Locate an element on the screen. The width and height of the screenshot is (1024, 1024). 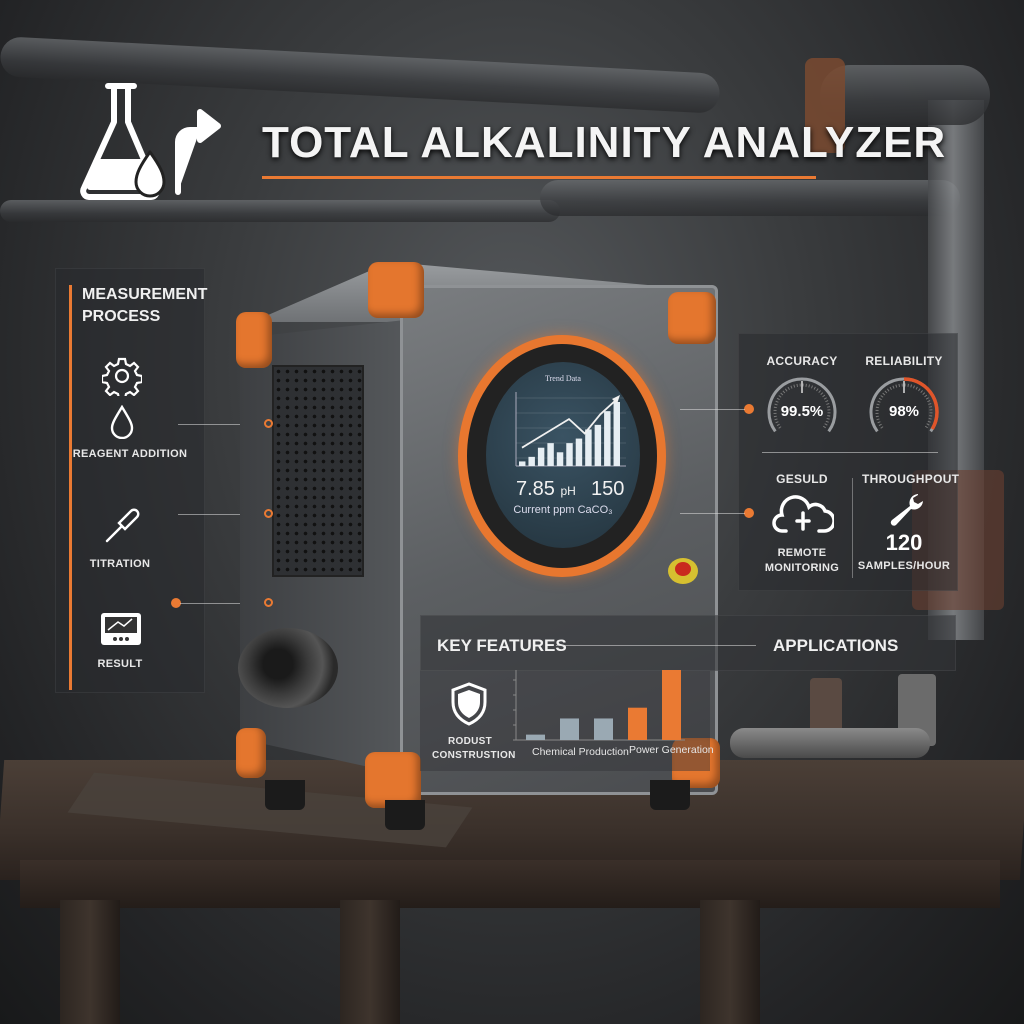
metrics-panel is located at coordinates (848, 462).